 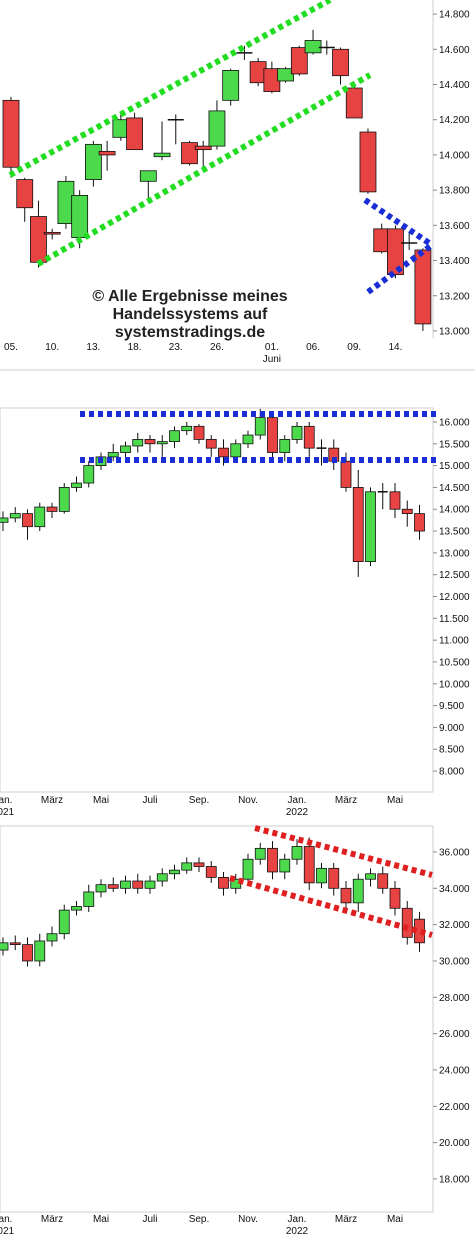 What do you see at coordinates (454, 120) in the screenshot?
I see `y-tick-label: 14.200` at bounding box center [454, 120].